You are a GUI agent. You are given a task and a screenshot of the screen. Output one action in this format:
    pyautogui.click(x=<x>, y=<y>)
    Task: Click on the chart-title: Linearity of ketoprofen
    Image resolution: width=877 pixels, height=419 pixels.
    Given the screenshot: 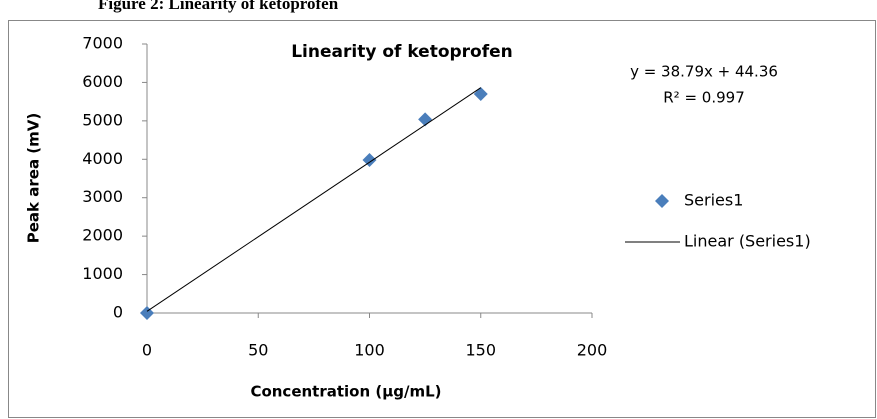 What is the action you would take?
    pyautogui.click(x=402, y=52)
    